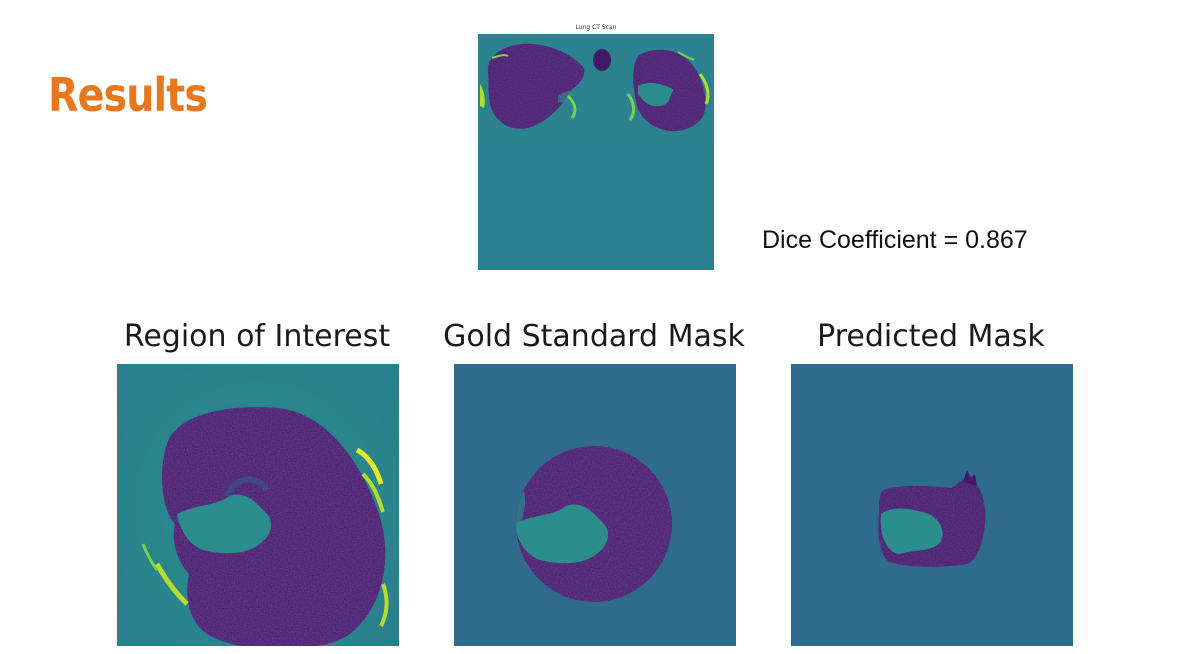  What do you see at coordinates (596, 27) in the screenshot?
I see `ct-scan-title: Lung CT Scan` at bounding box center [596, 27].